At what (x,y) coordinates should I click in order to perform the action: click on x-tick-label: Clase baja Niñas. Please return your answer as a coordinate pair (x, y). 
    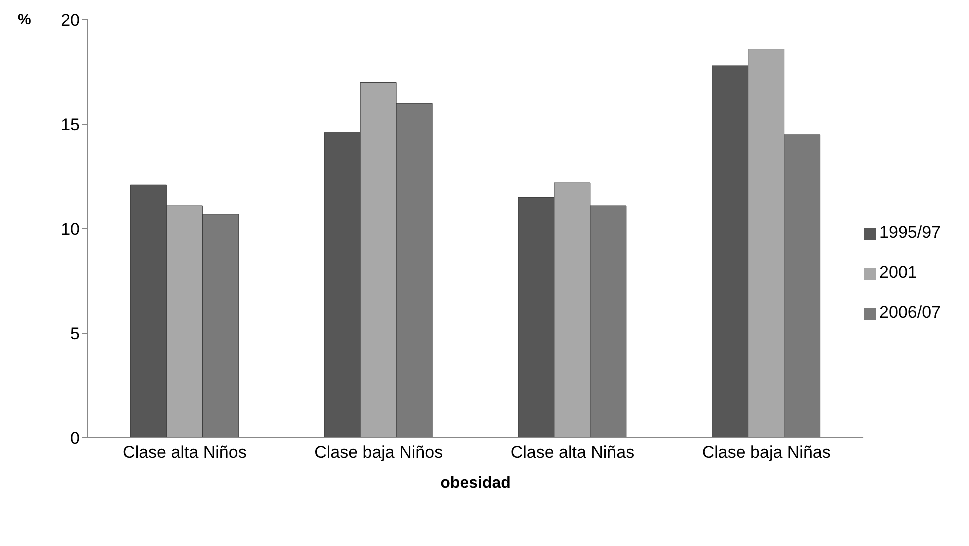
    Looking at the image, I should click on (766, 452).